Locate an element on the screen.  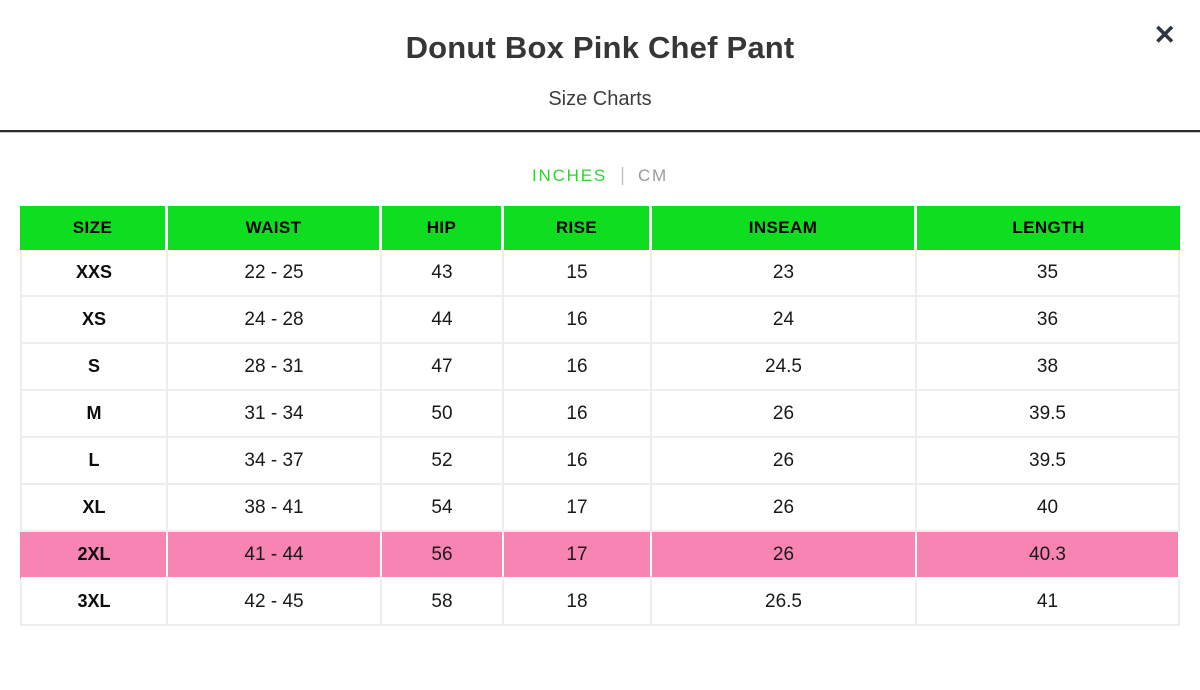
column-header-inseam: INSEAM is located at coordinates (784, 228).